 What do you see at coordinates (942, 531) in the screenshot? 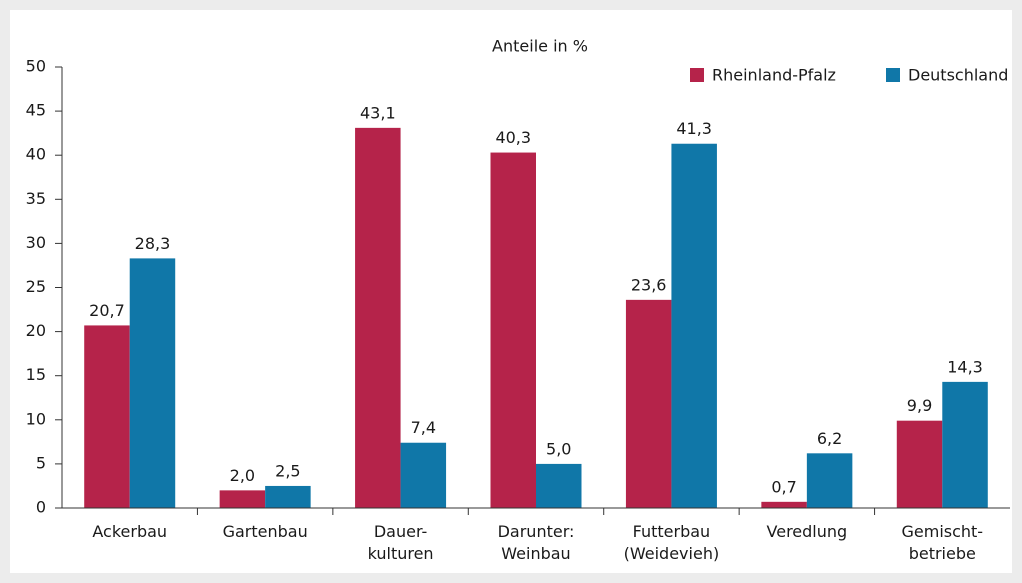
I see `x-tick-label-line: Gemischt-` at bounding box center [942, 531].